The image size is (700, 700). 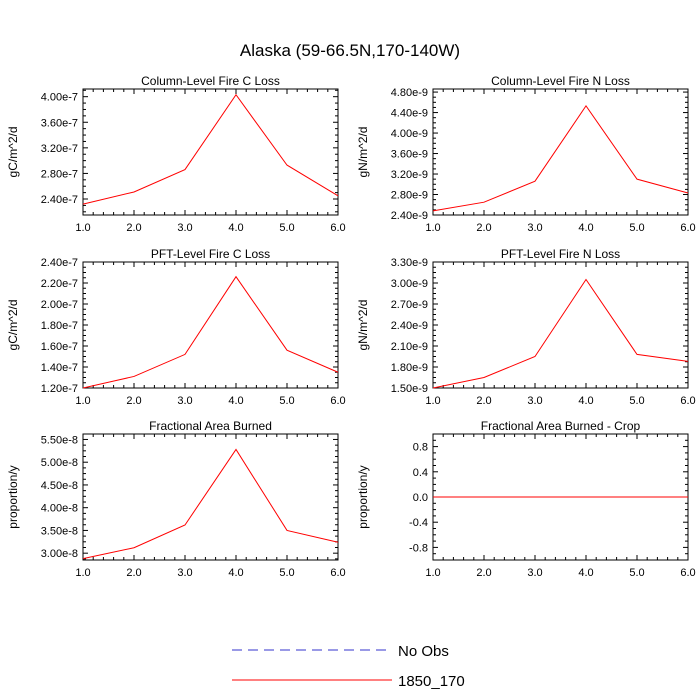 What do you see at coordinates (420, 448) in the screenshot?
I see `y-tick-label: 0.8` at bounding box center [420, 448].